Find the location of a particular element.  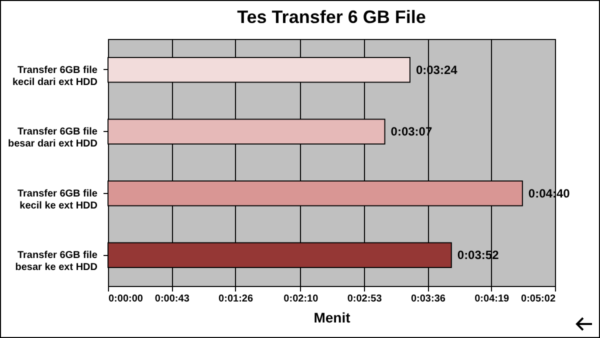

y-tick-label: Transfer 6GB file kecil dari ext HDD is located at coordinates (55, 76).